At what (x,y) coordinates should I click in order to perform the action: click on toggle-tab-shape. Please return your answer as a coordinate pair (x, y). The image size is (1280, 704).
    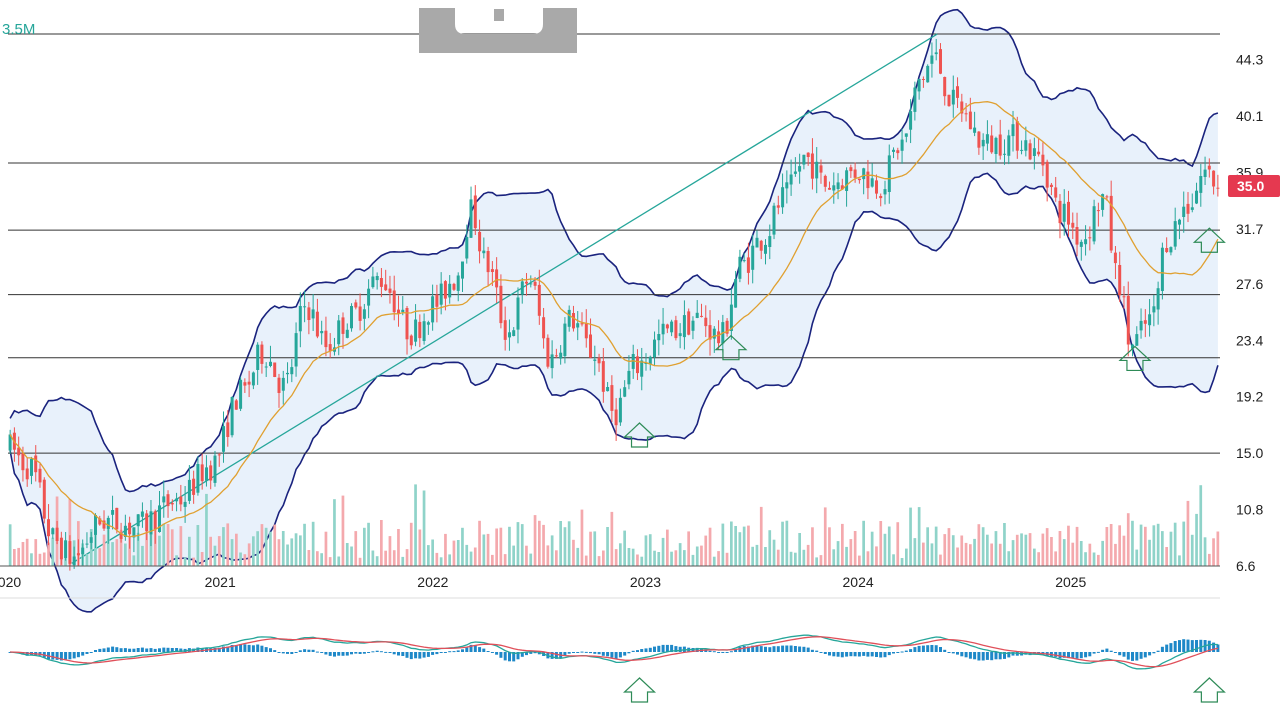
    Looking at the image, I should click on (498, 30).